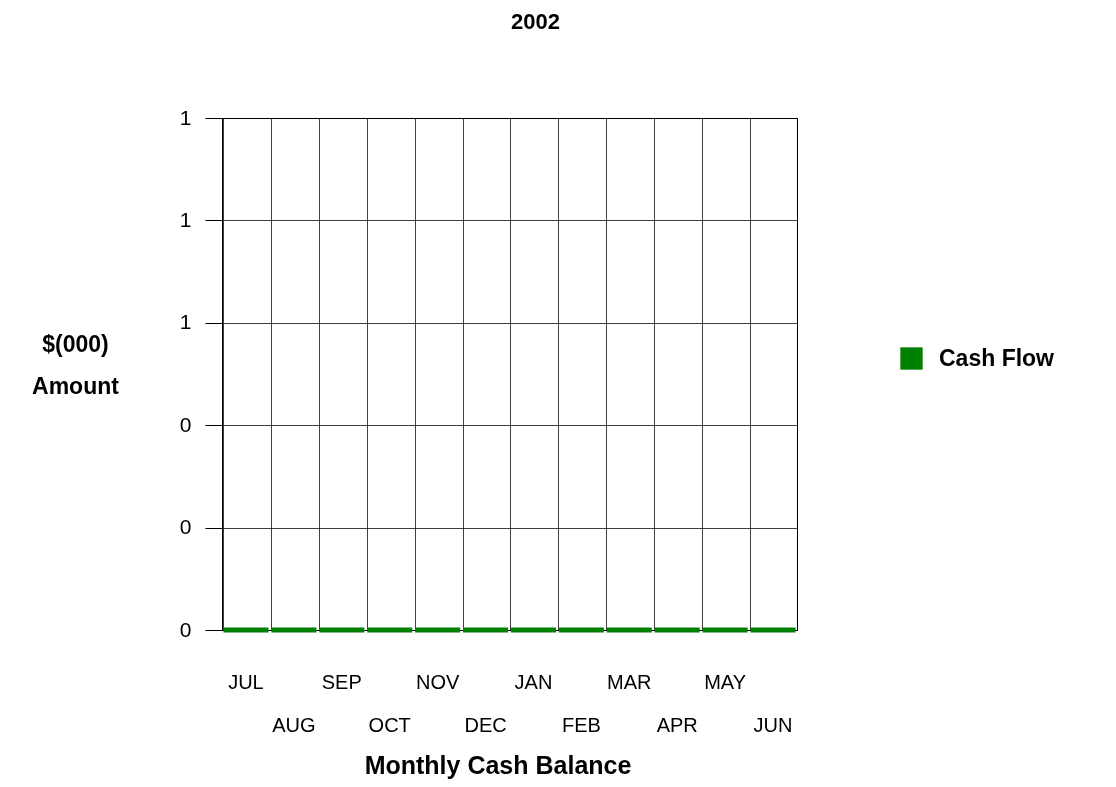 Image resolution: width=1116 pixels, height=787 pixels. Describe the element at coordinates (294, 724) in the screenshot. I see `x-tick-label: AUG` at that location.